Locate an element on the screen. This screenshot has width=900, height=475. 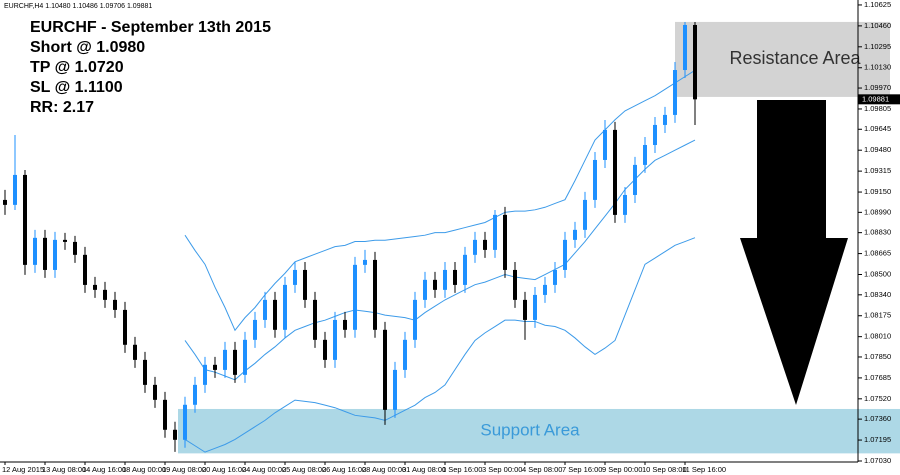
y-tick-label: 1.10460 is located at coordinates (877, 25).